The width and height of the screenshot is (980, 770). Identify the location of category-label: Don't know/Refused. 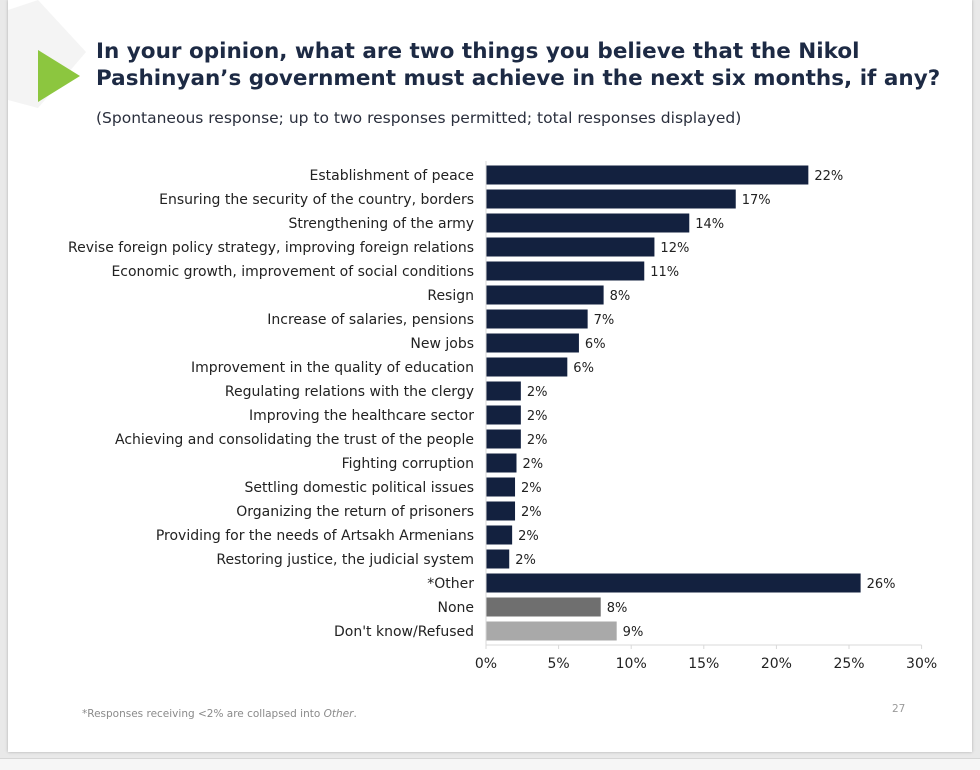
(404, 632).